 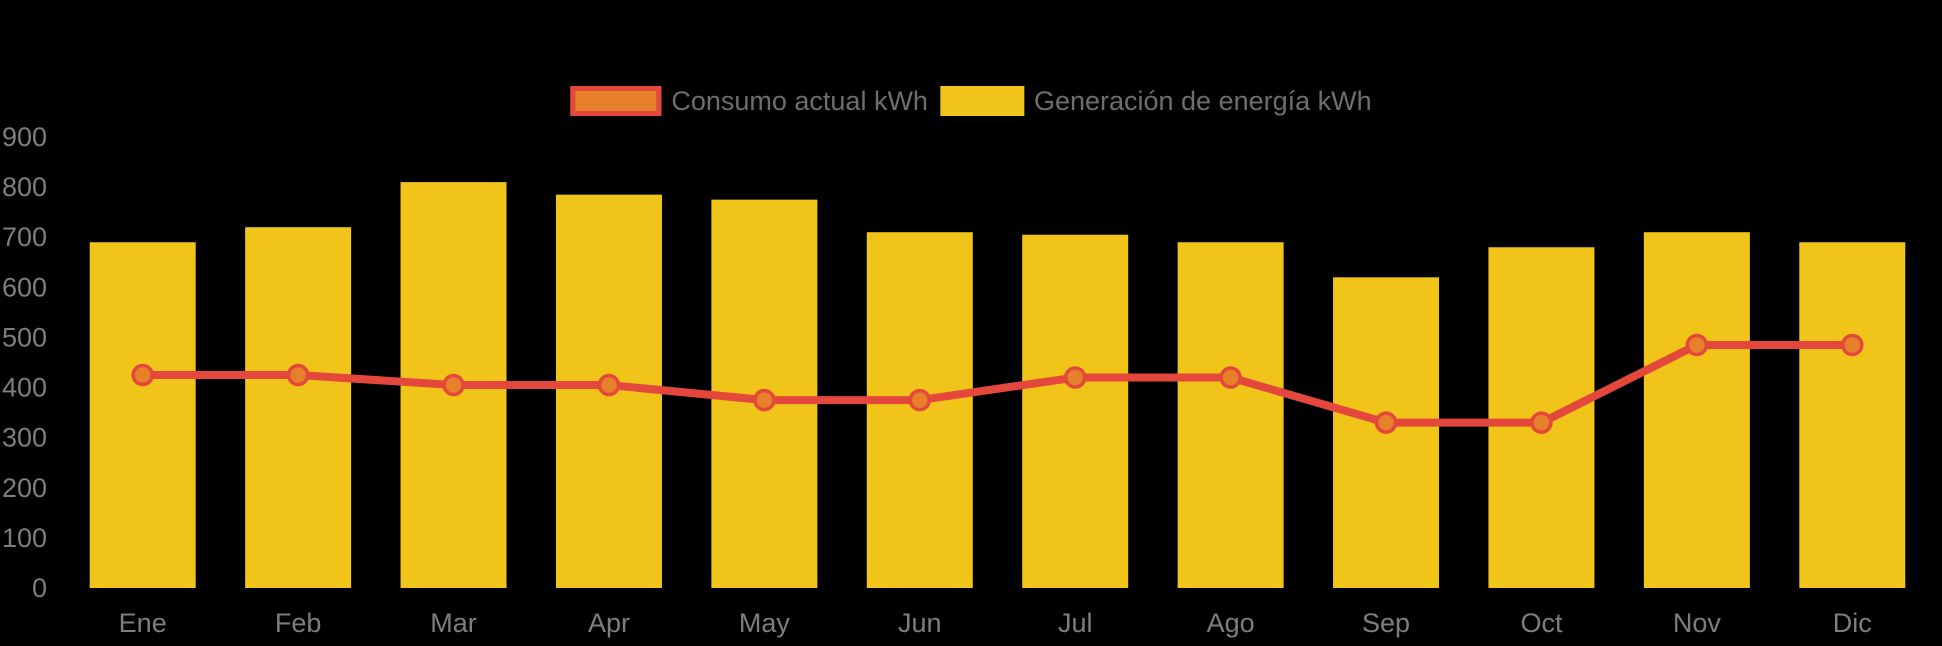 What do you see at coordinates (453, 623) in the screenshot?
I see `x-axis-label-mar: Mar` at bounding box center [453, 623].